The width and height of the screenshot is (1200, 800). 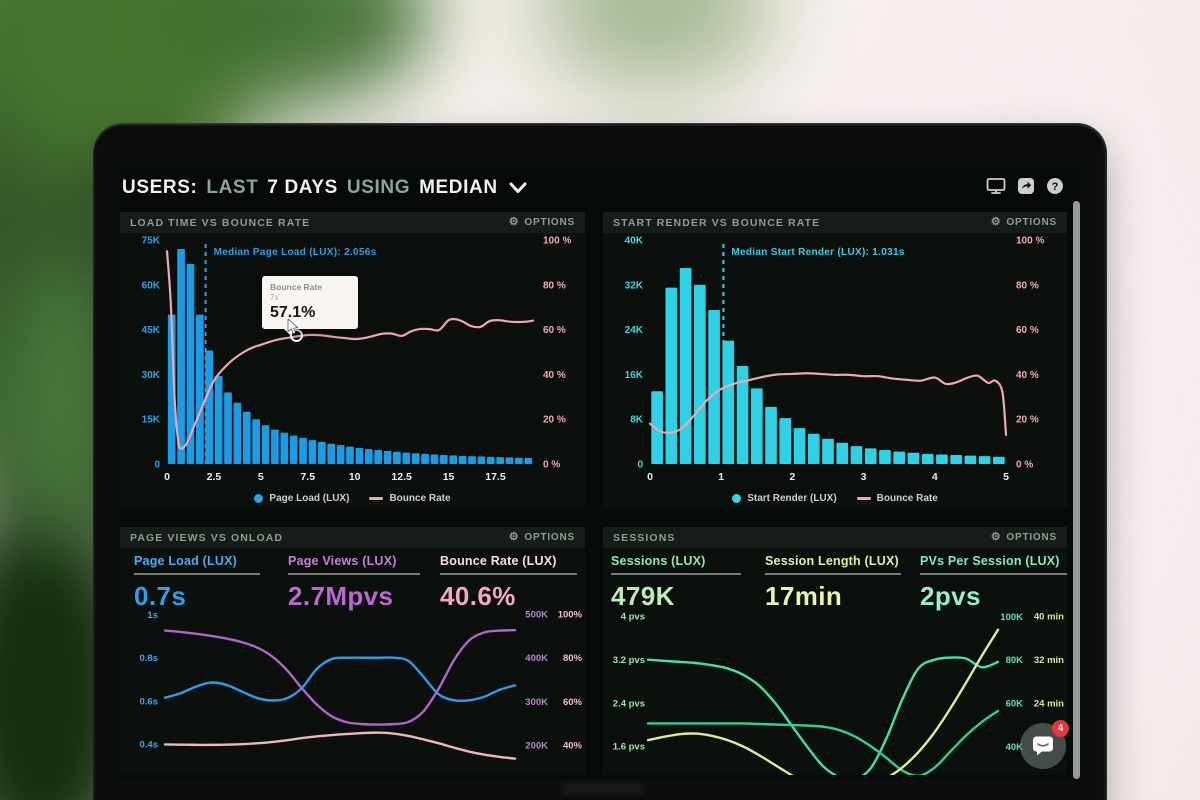 What do you see at coordinates (634, 375) in the screenshot?
I see `svg-text: 16K` at bounding box center [634, 375].